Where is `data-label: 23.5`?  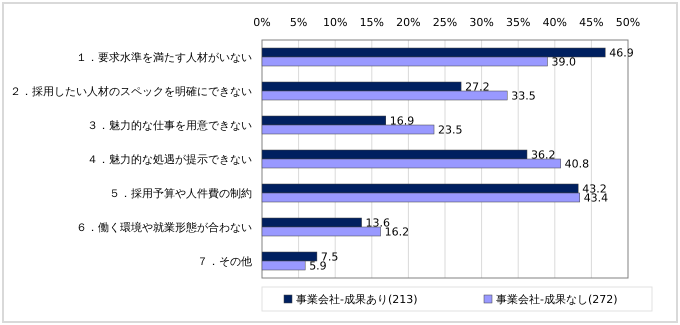 data-label: 23.5 is located at coordinates (450, 130).